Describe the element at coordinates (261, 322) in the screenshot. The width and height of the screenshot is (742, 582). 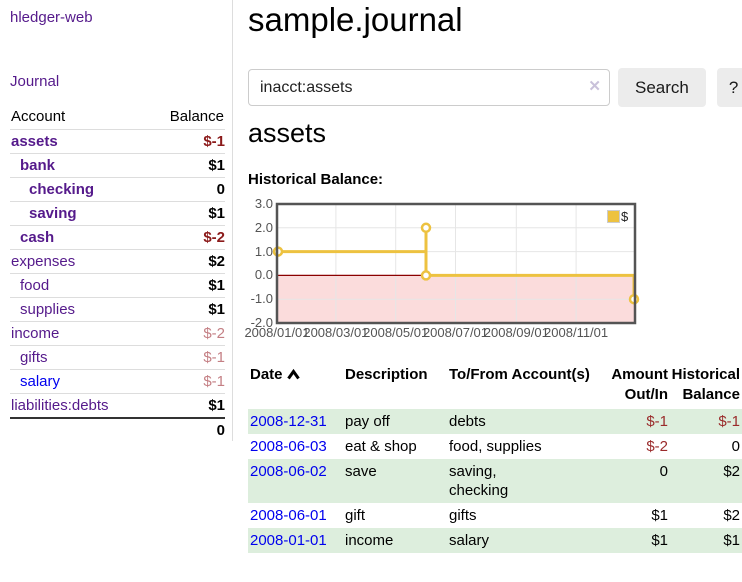
I see `y-tick-label: -2.0` at that location.